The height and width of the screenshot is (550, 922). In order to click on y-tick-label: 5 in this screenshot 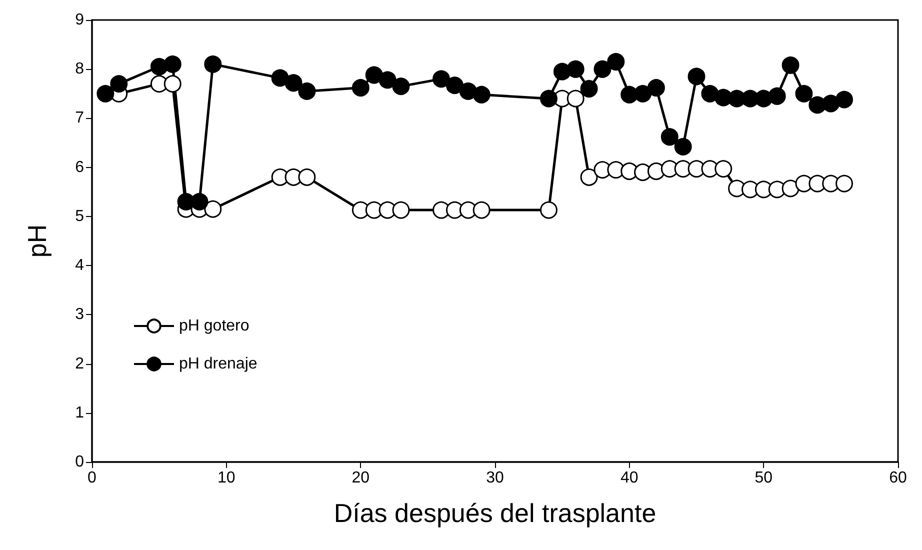, I will do `click(79, 216)`.